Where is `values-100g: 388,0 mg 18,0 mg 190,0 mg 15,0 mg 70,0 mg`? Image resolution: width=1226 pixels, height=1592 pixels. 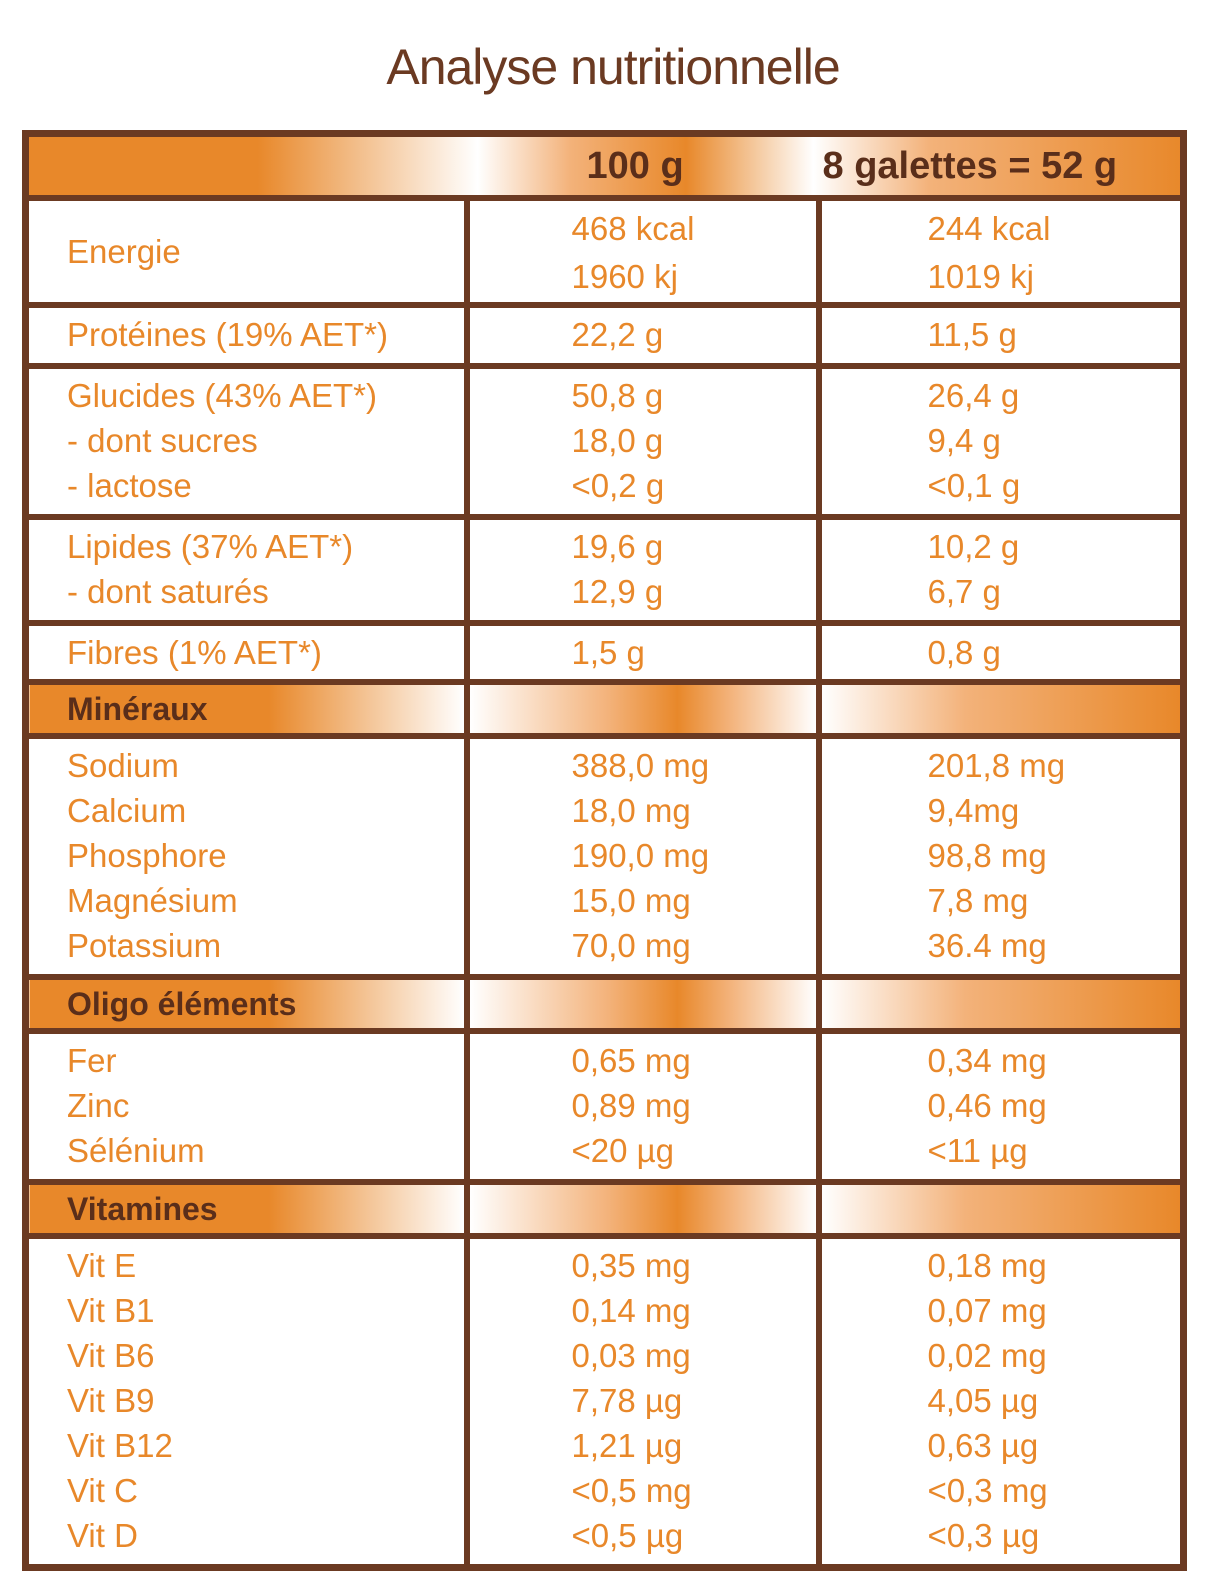
values-100g: 388,0 mg 18,0 mg 190,0 mg 15,0 mg 70,0 mg is located at coordinates (642, 856).